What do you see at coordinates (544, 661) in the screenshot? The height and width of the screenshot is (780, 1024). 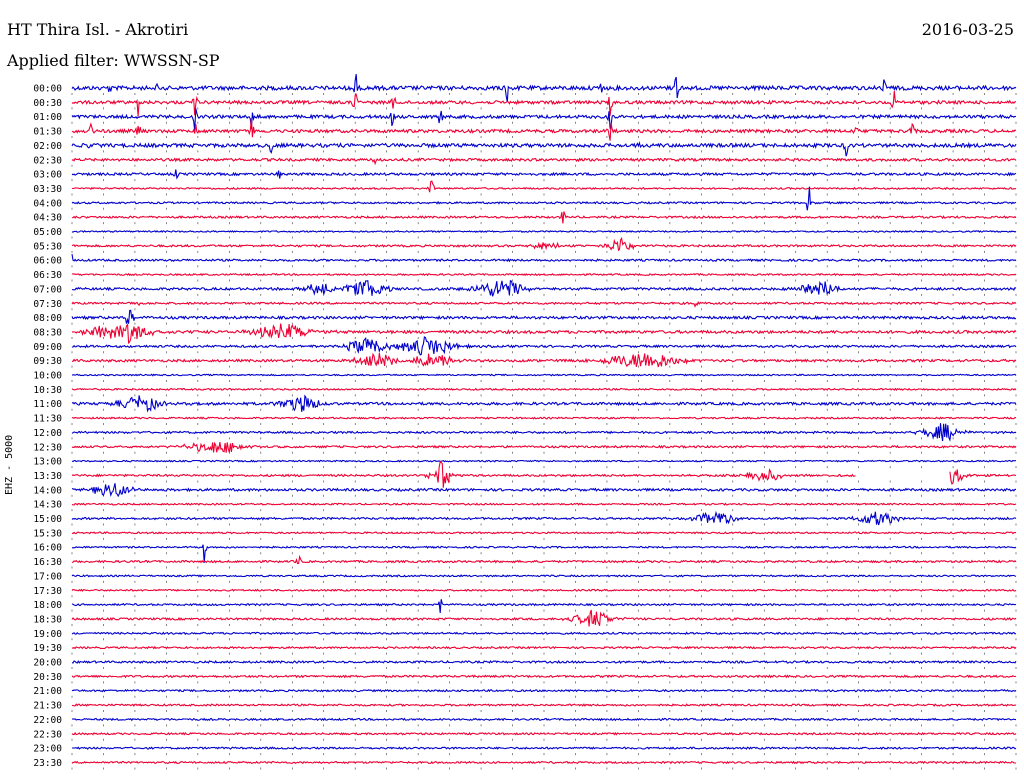 I see `seismic-trace-2000` at bounding box center [544, 661].